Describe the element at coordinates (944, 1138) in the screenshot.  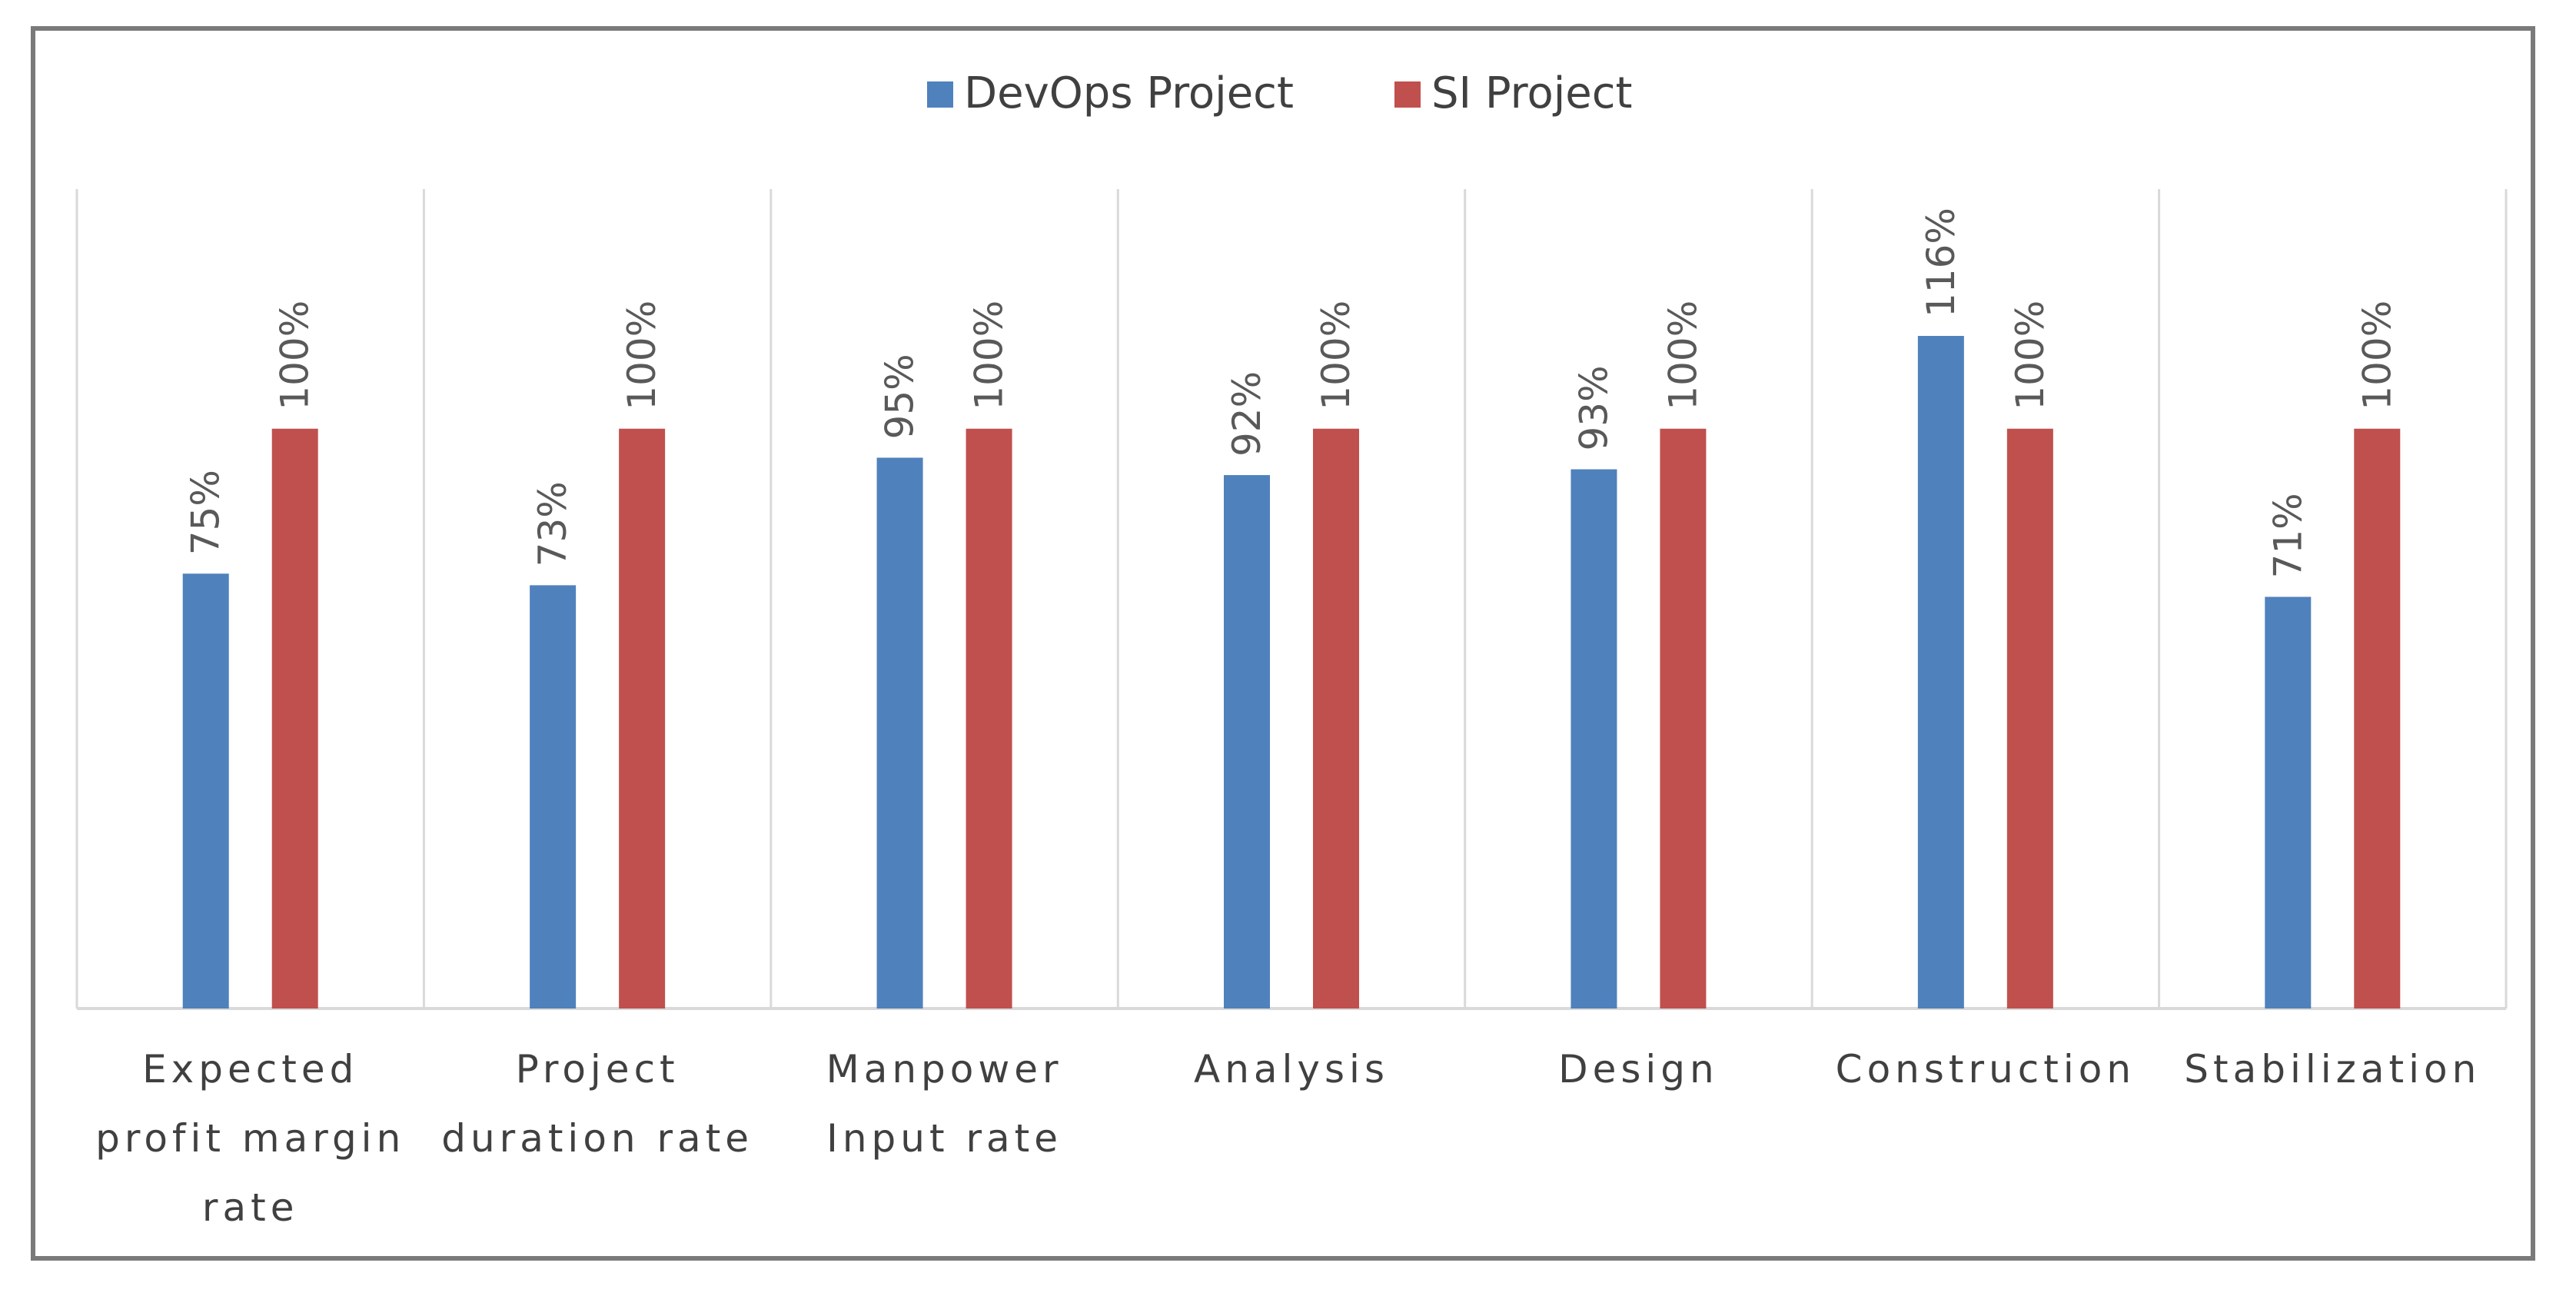
I see `tick-label-2-1: Input rate` at that location.